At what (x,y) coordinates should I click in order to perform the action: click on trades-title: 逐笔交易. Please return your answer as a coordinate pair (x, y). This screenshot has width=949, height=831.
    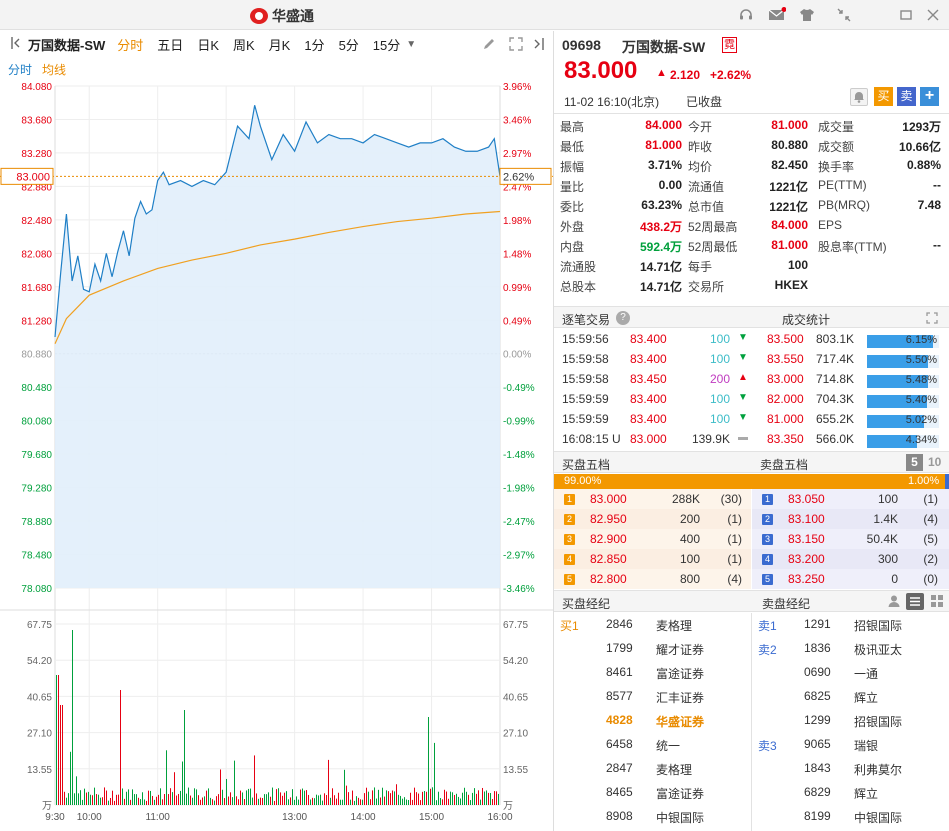
    Looking at the image, I should click on (586, 320).